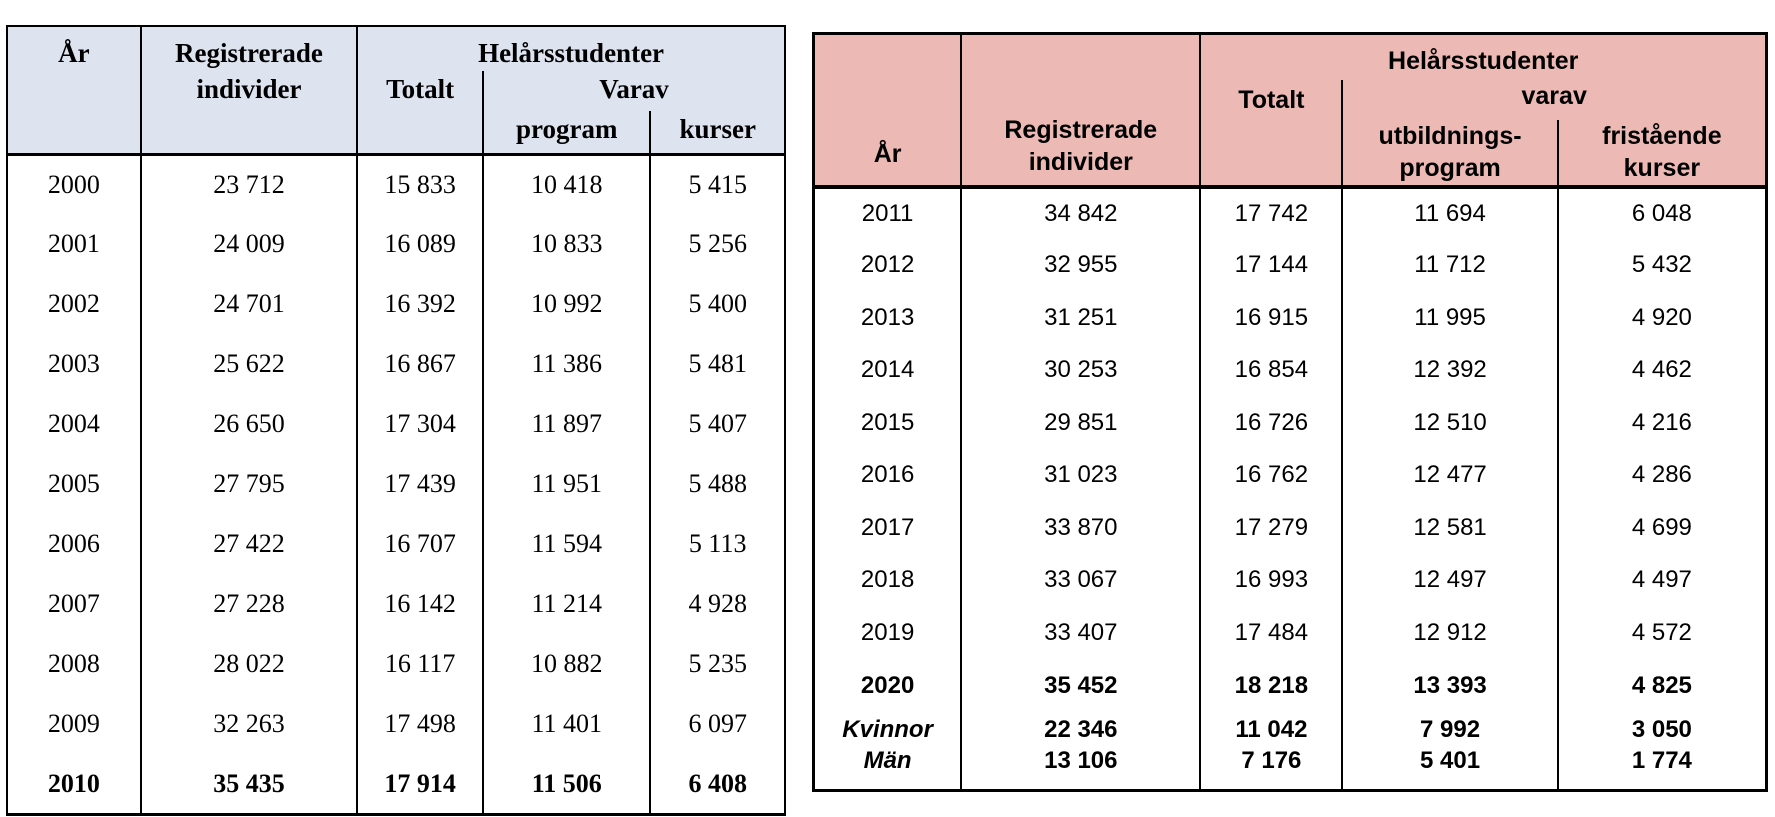 The image size is (1775, 817). What do you see at coordinates (717, 304) in the screenshot?
I see `cell-kurser: 5 400` at bounding box center [717, 304].